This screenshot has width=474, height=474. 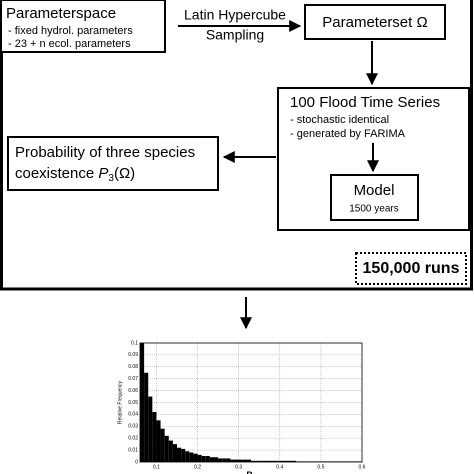 I want to click on runs-box, so click(x=411, y=268).